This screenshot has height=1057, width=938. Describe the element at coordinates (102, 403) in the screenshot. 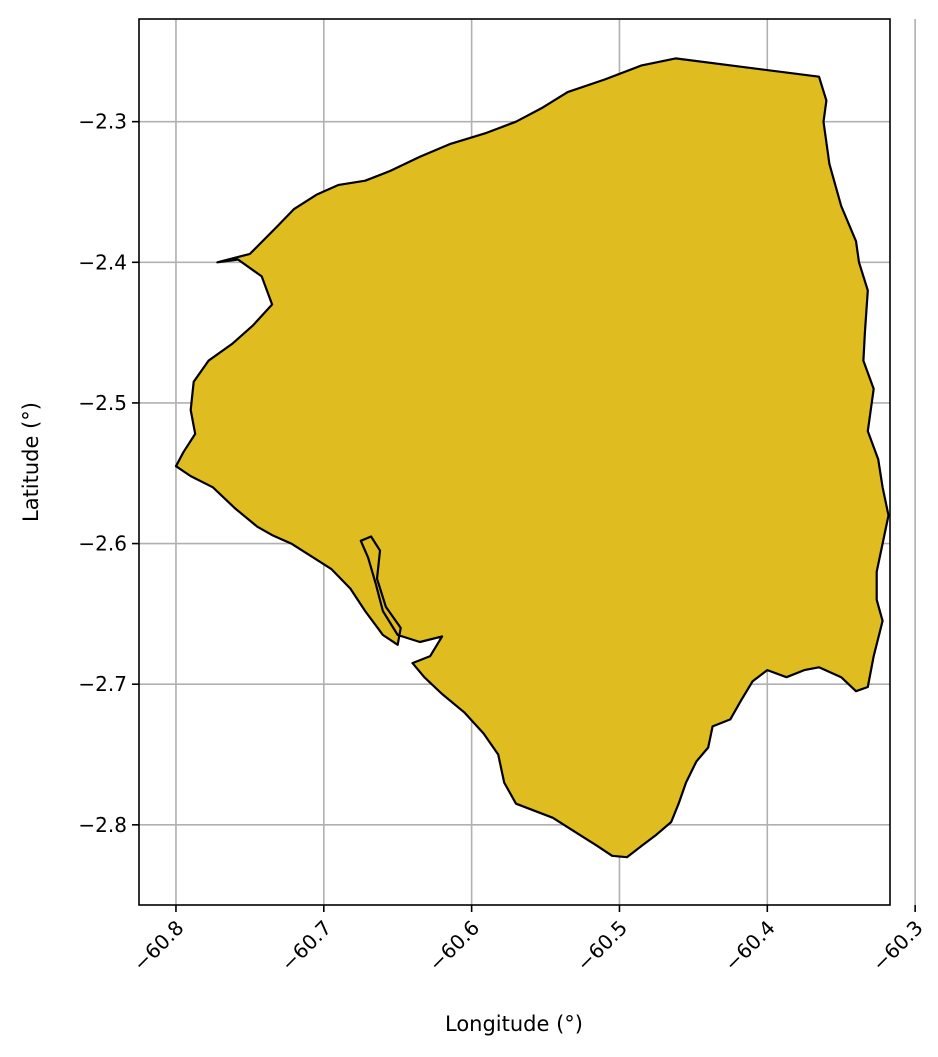

I see `y-tick-label: −2.5` at that location.